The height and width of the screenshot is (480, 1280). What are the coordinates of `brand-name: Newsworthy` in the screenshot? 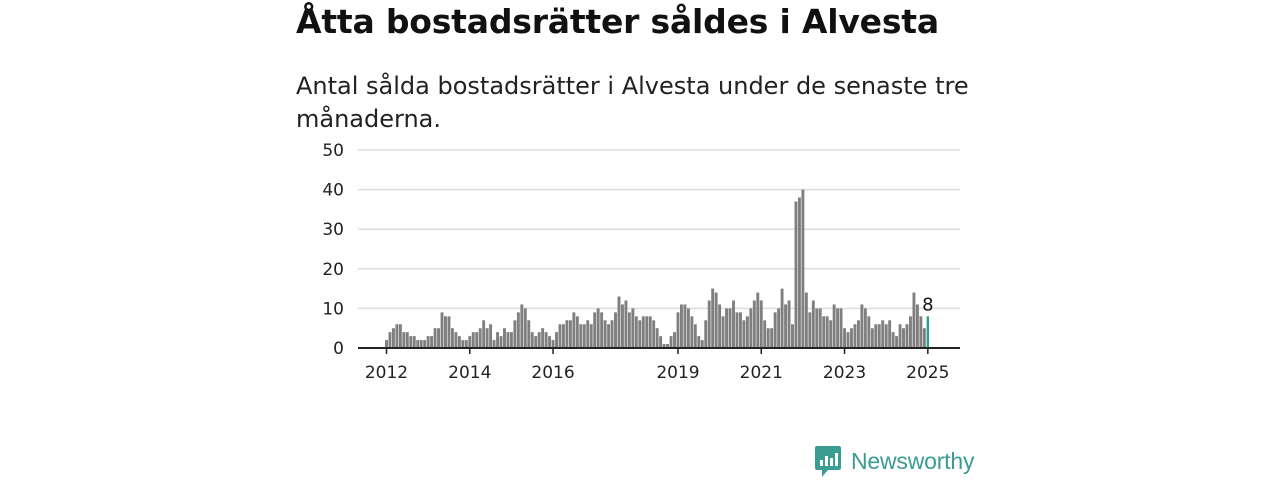 It's located at (913, 461).